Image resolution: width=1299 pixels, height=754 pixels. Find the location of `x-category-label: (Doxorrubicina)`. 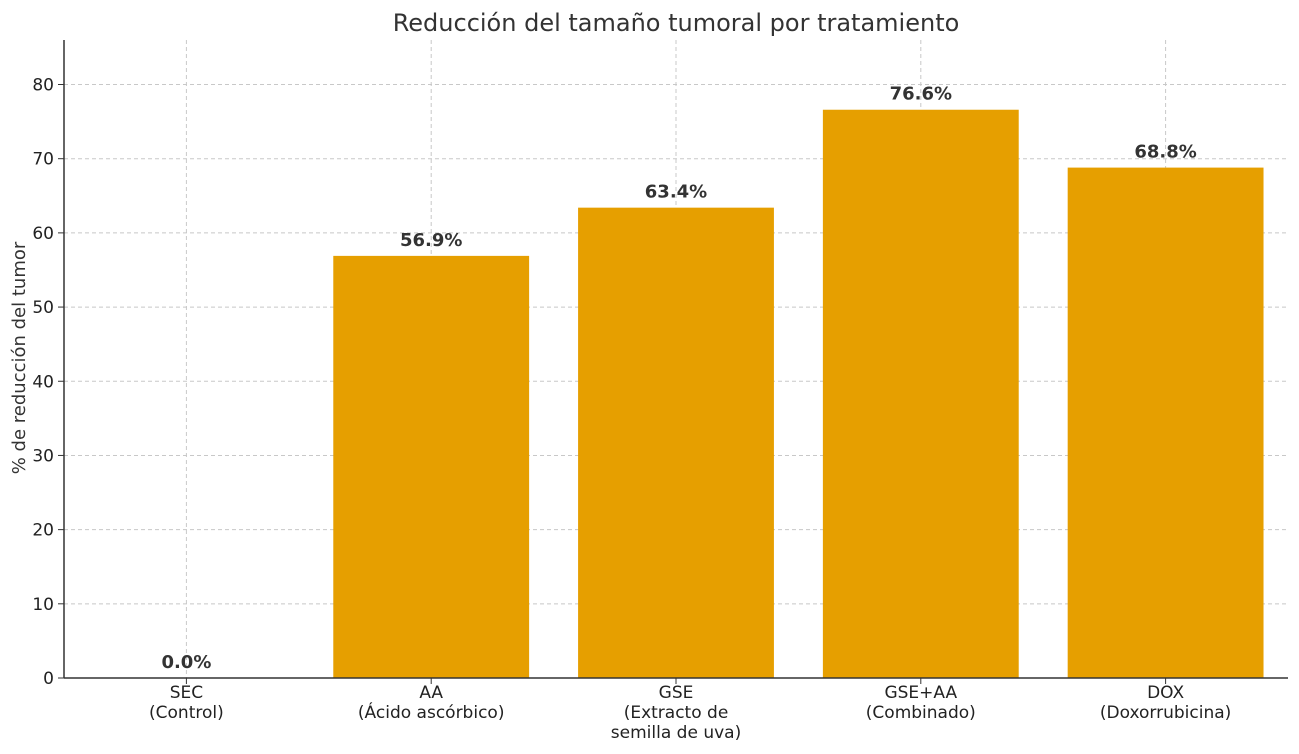

x-category-label: (Doxorrubicina) is located at coordinates (1165, 713).